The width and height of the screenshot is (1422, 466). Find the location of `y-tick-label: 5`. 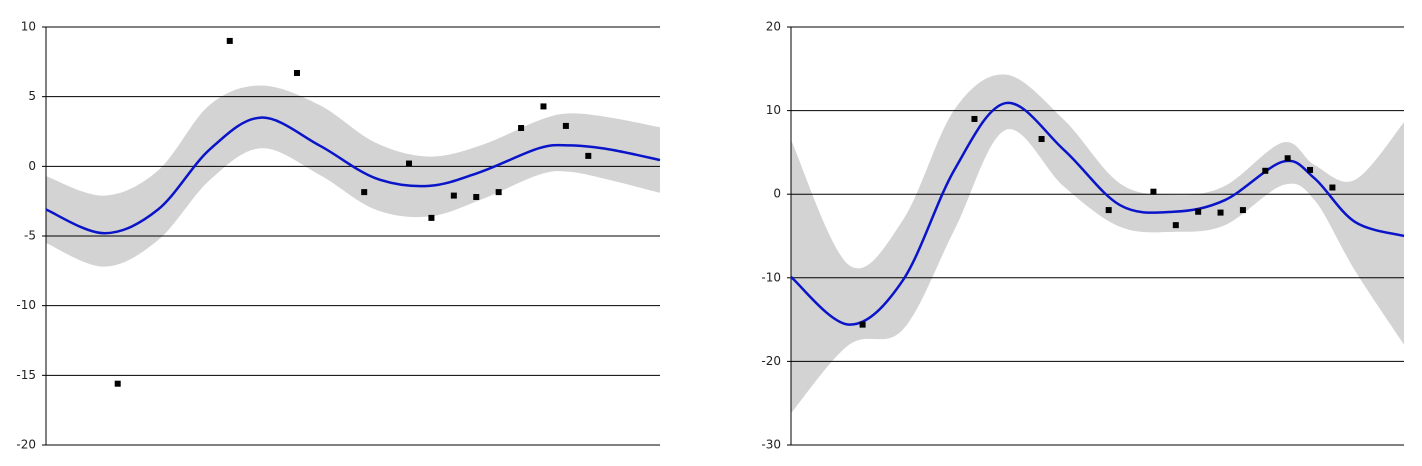

y-tick-label: 5 is located at coordinates (32, 96).